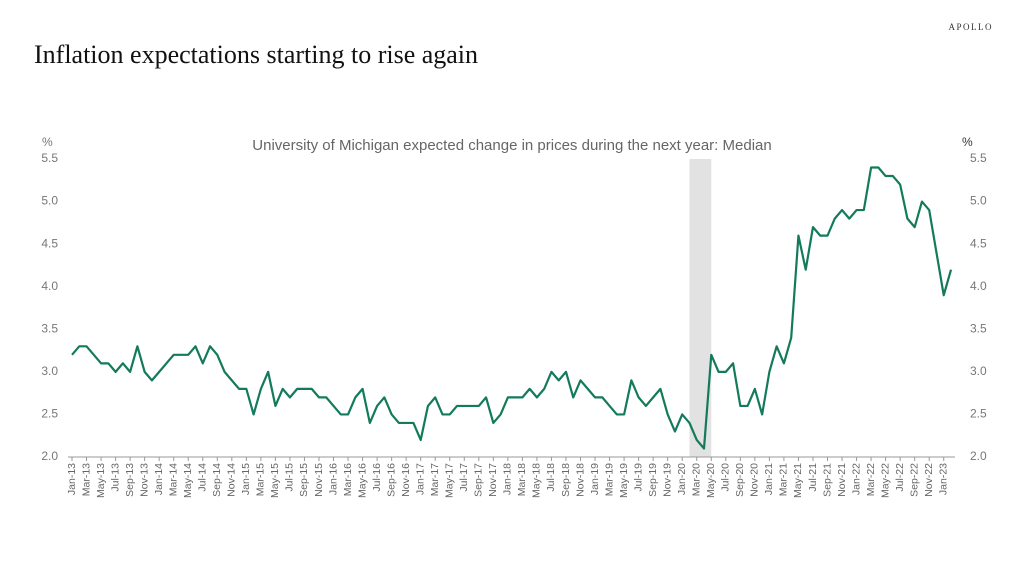  What do you see at coordinates (144, 480) in the screenshot?
I see `x-tick-label: Nov-13` at bounding box center [144, 480].